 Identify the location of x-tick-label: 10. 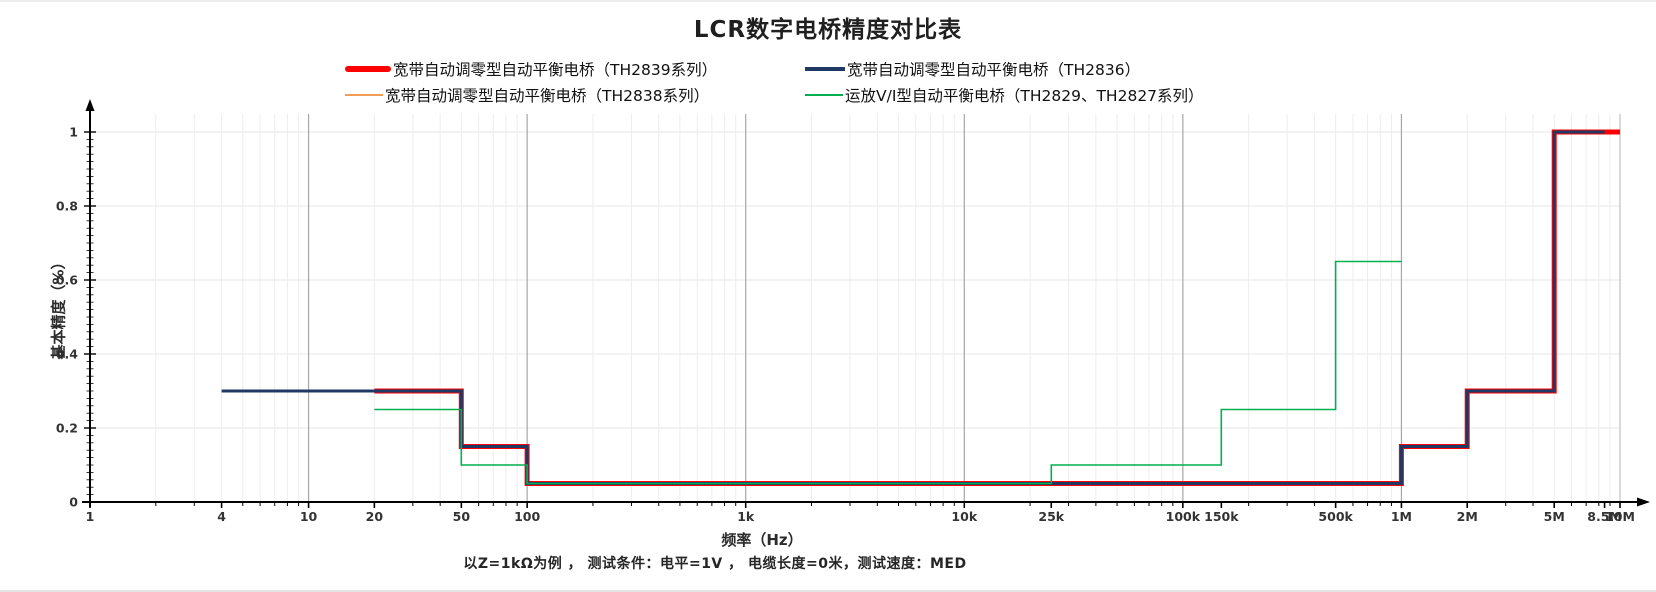
(309, 516).